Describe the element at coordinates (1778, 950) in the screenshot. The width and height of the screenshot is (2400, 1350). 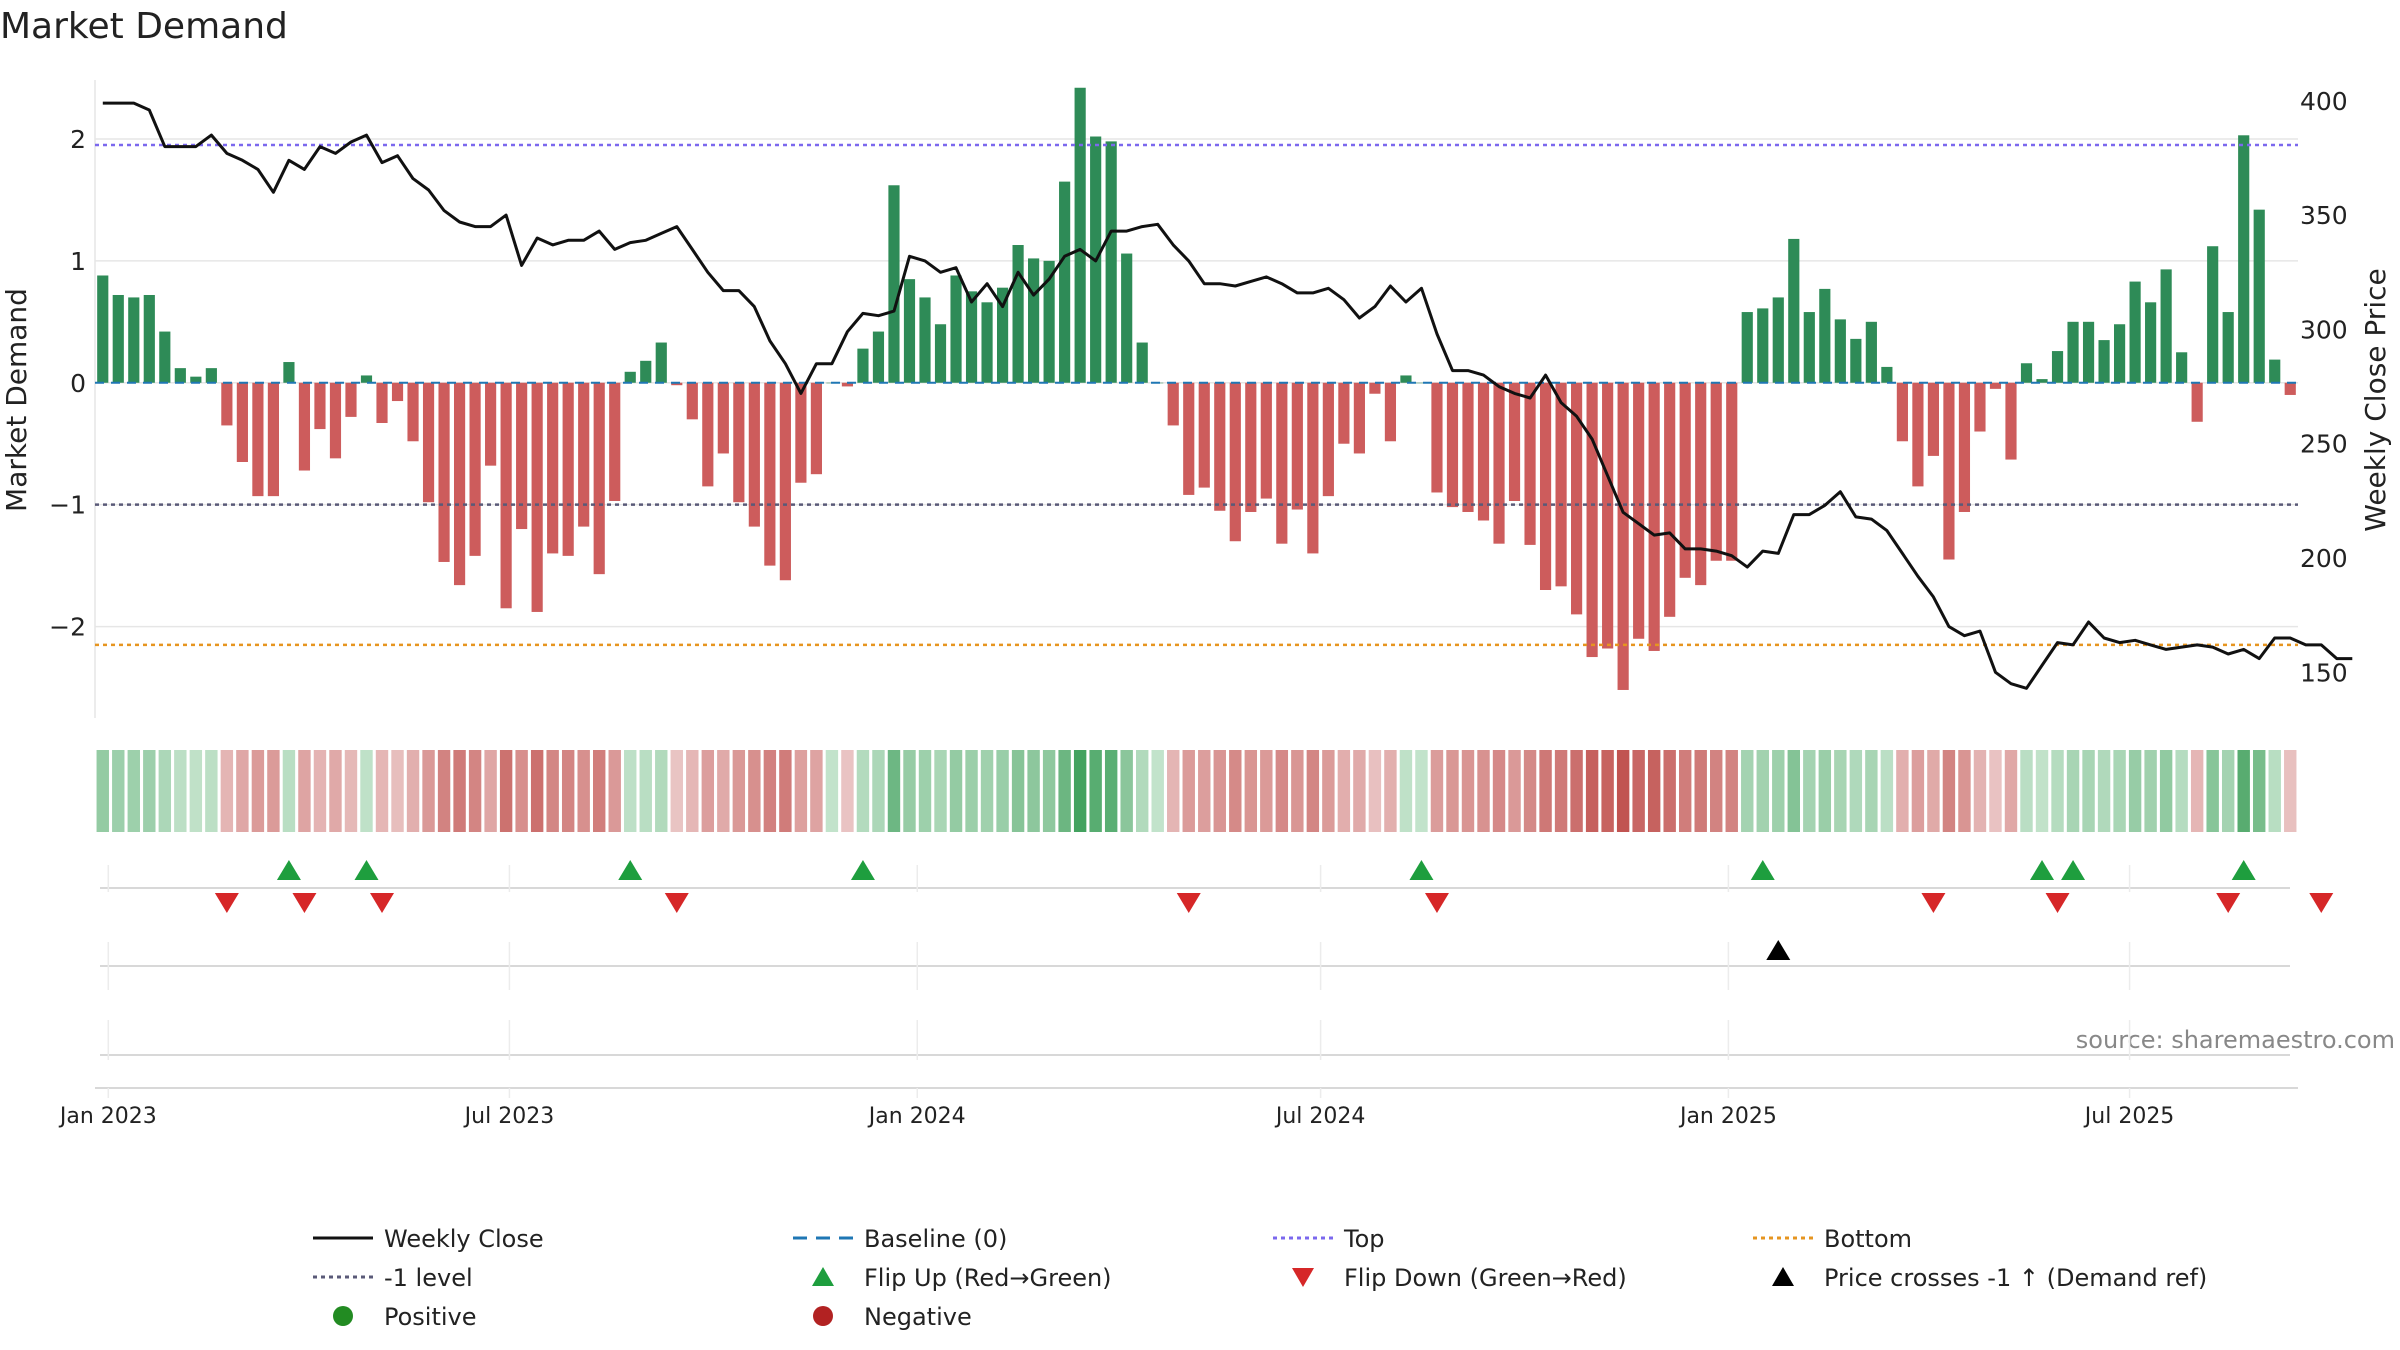
I see `price-cross-marker` at that location.